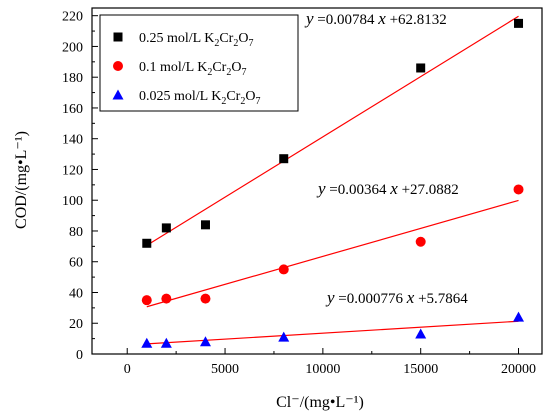 This screenshot has height=414, width=548. I want to click on y-tick-label: 40, so click(76, 293).